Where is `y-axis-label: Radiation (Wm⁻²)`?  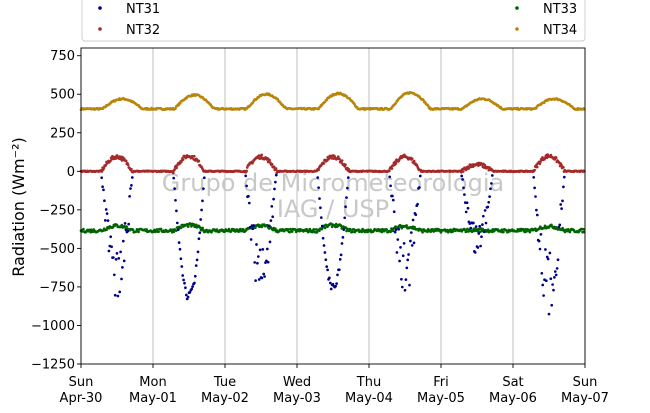
y-axis-label: Radiation (Wm⁻²) is located at coordinates (18, 206).